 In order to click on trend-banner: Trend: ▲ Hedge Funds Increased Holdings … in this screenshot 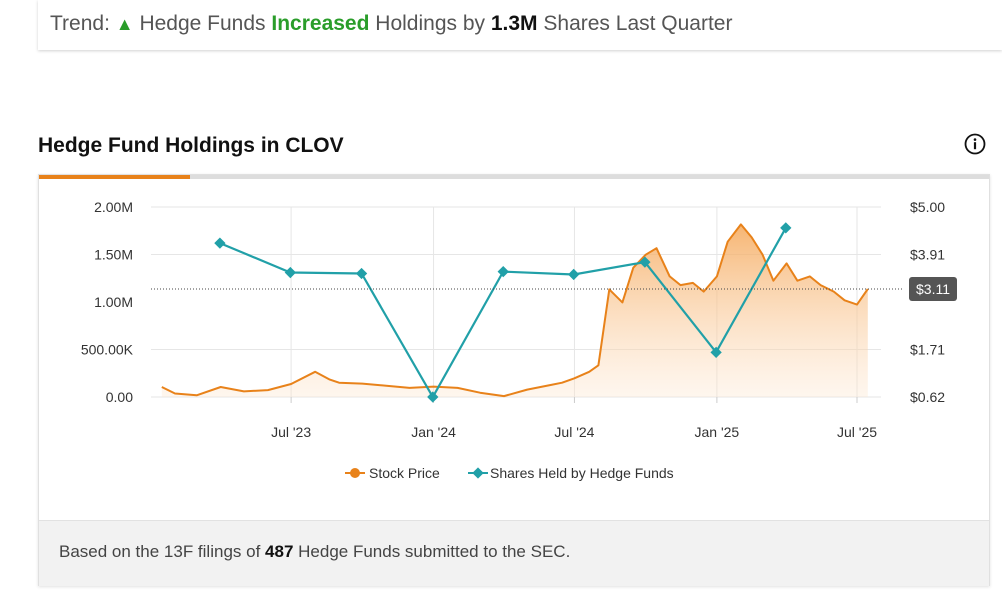, I will do `click(520, 25)`.